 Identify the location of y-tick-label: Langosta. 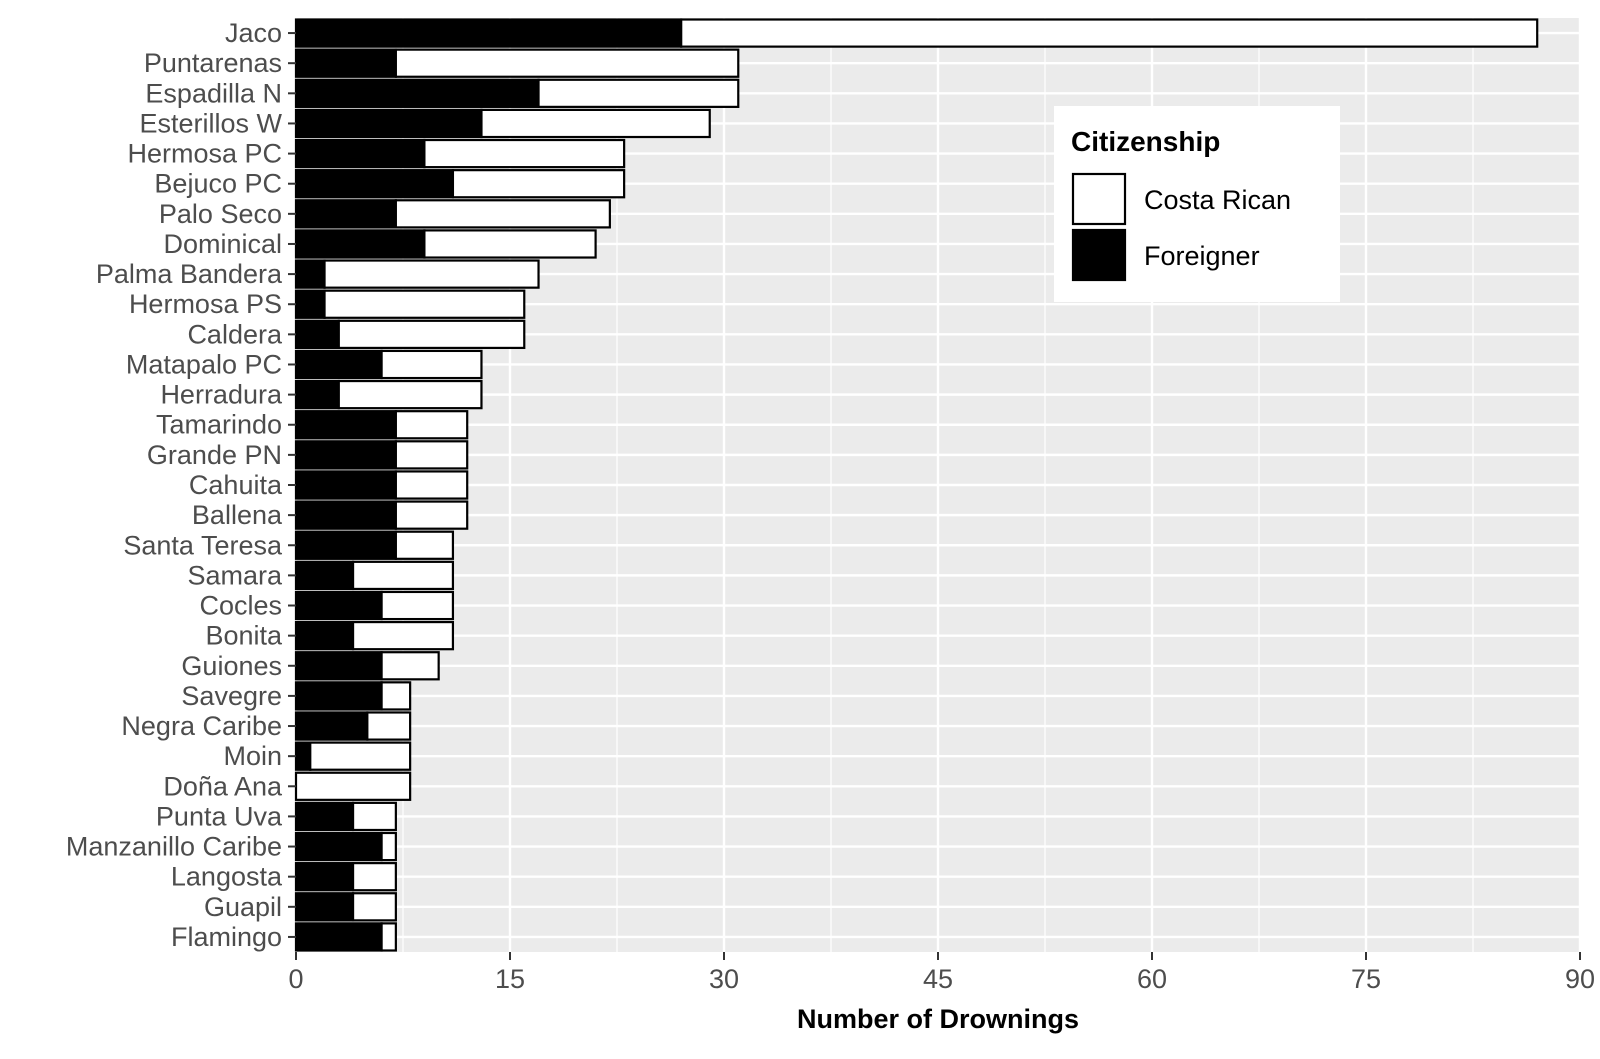
(227, 877).